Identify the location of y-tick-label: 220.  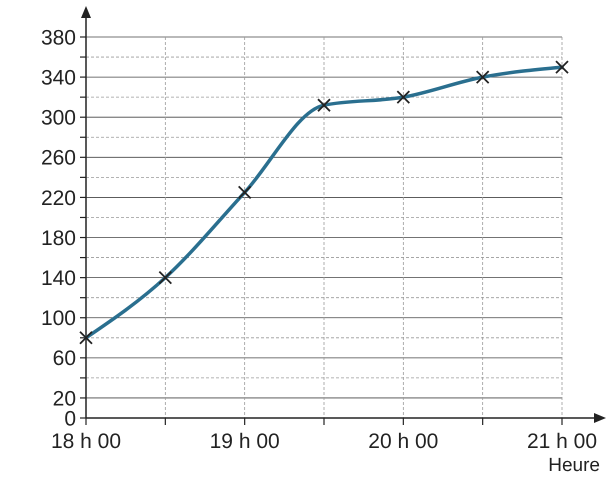
(58, 198).